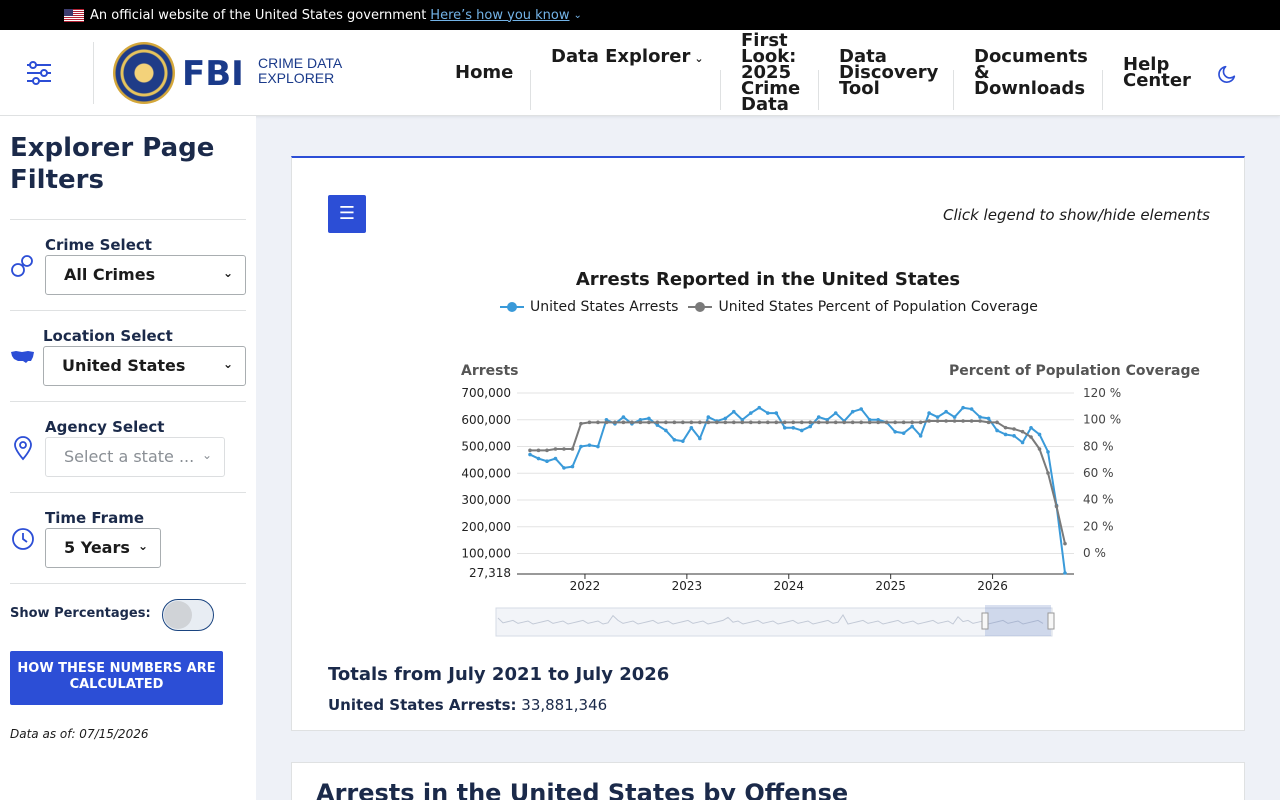 Image resolution: width=1280 pixels, height=800 pixels. I want to click on cde-wordmark-line2: EXPLORER, so click(296, 78).